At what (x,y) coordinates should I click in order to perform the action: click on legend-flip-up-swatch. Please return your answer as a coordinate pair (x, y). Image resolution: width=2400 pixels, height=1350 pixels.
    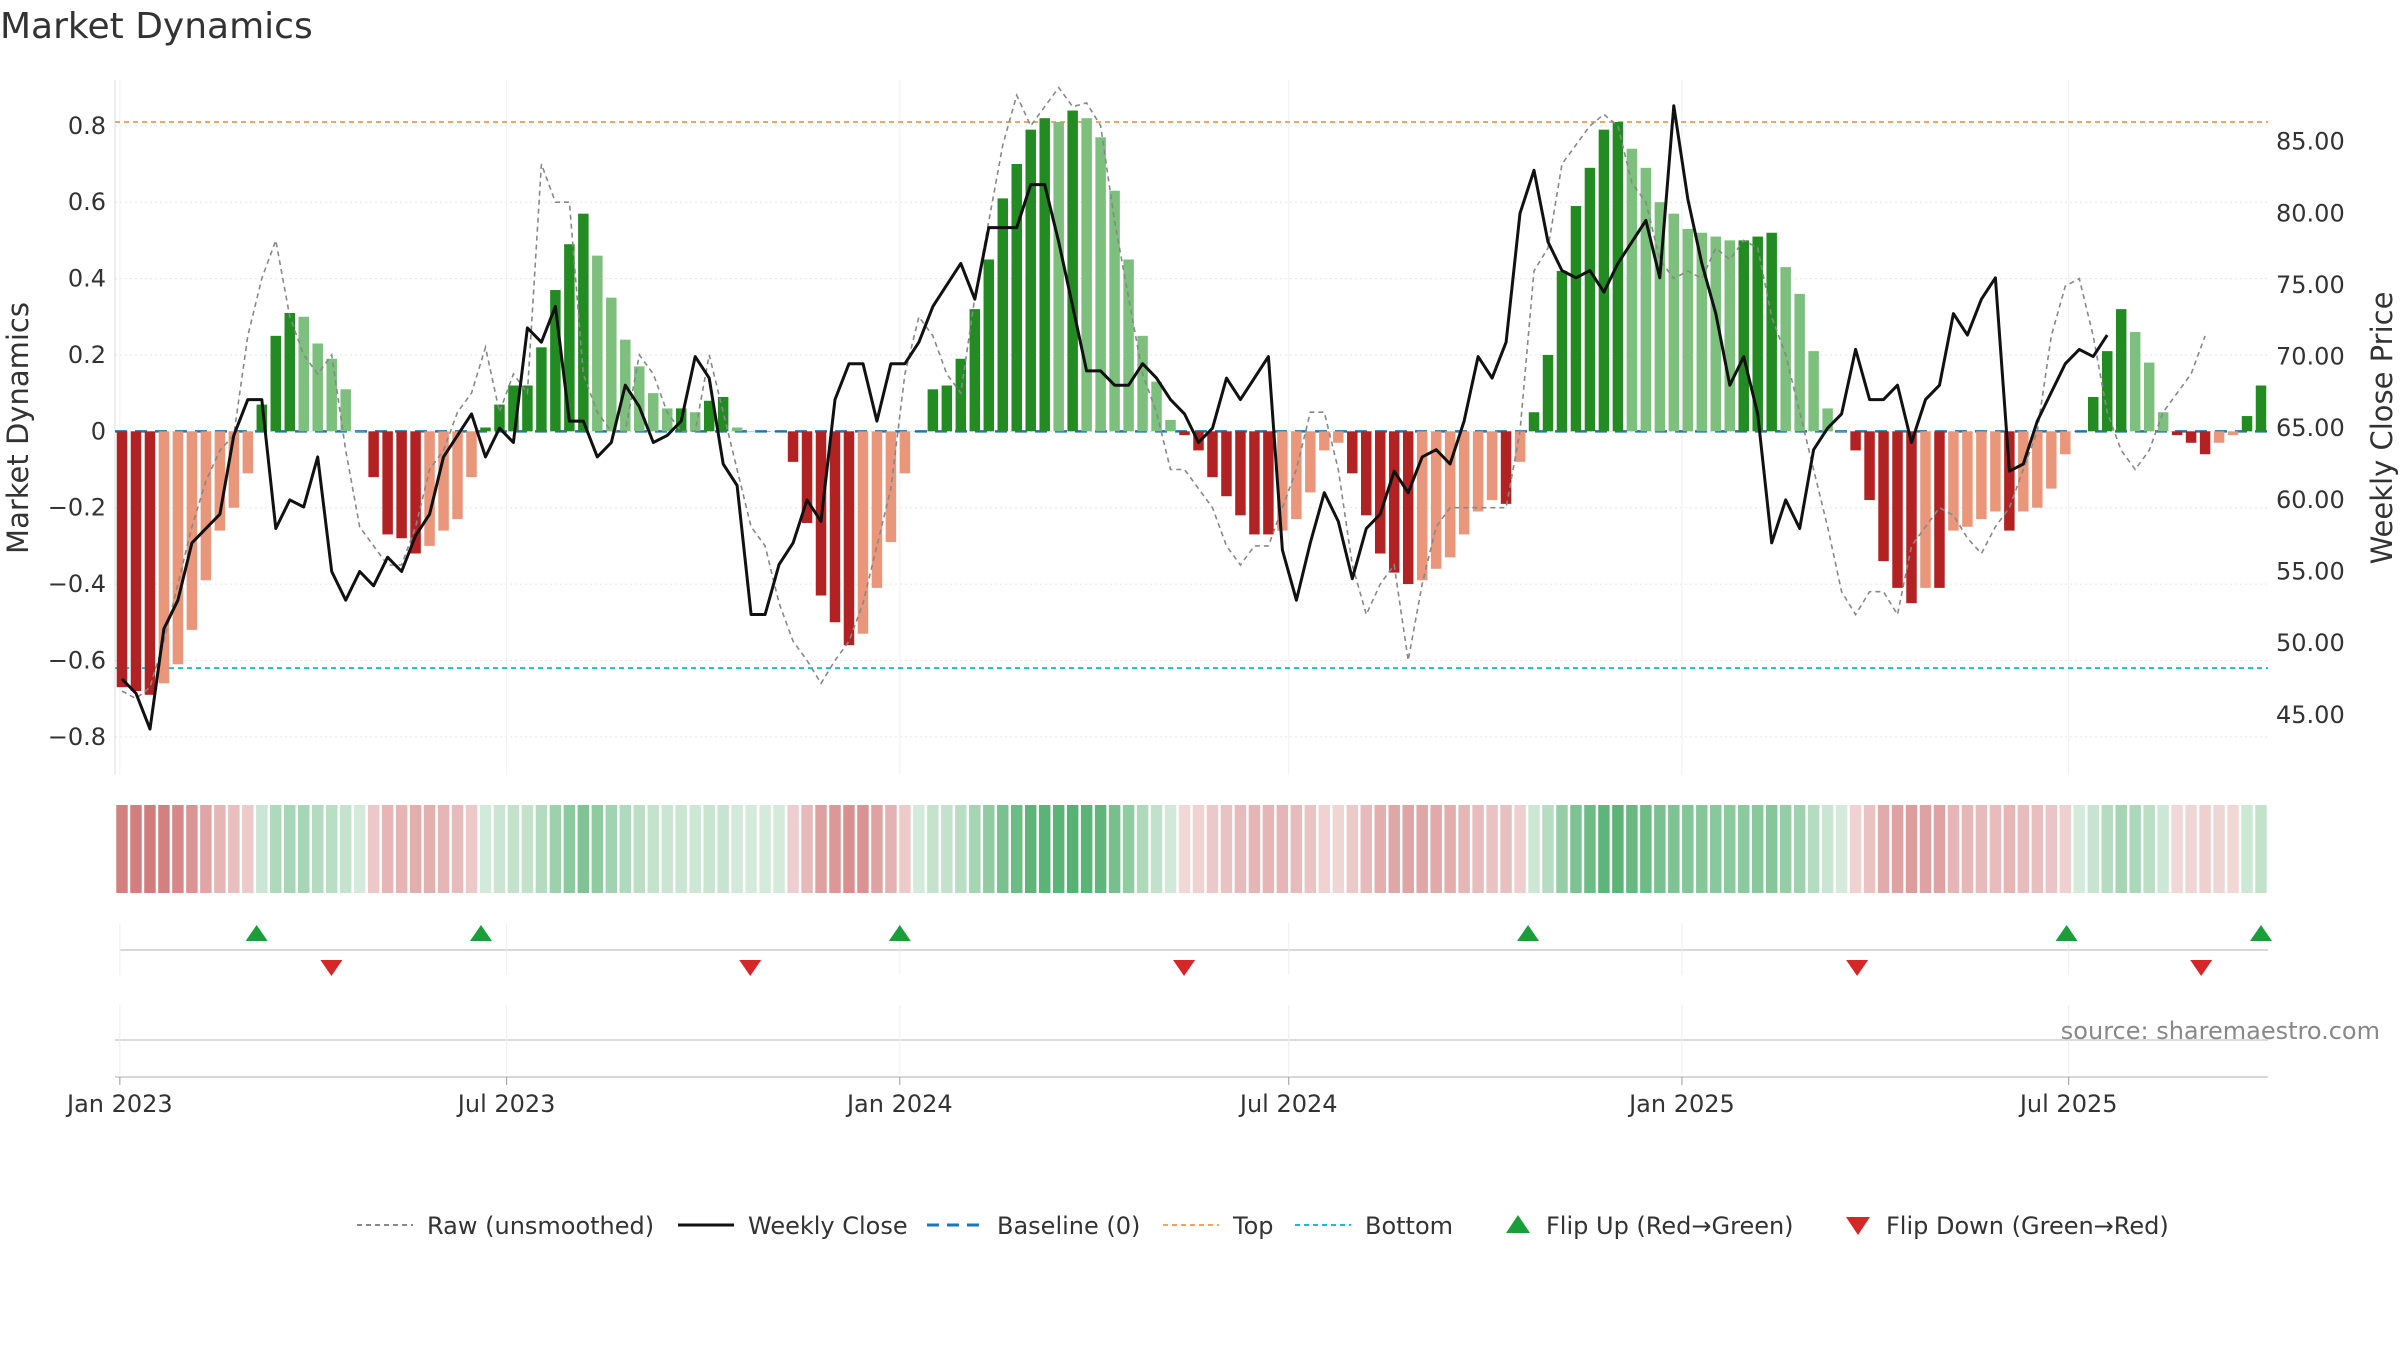
    Looking at the image, I should click on (1518, 1224).